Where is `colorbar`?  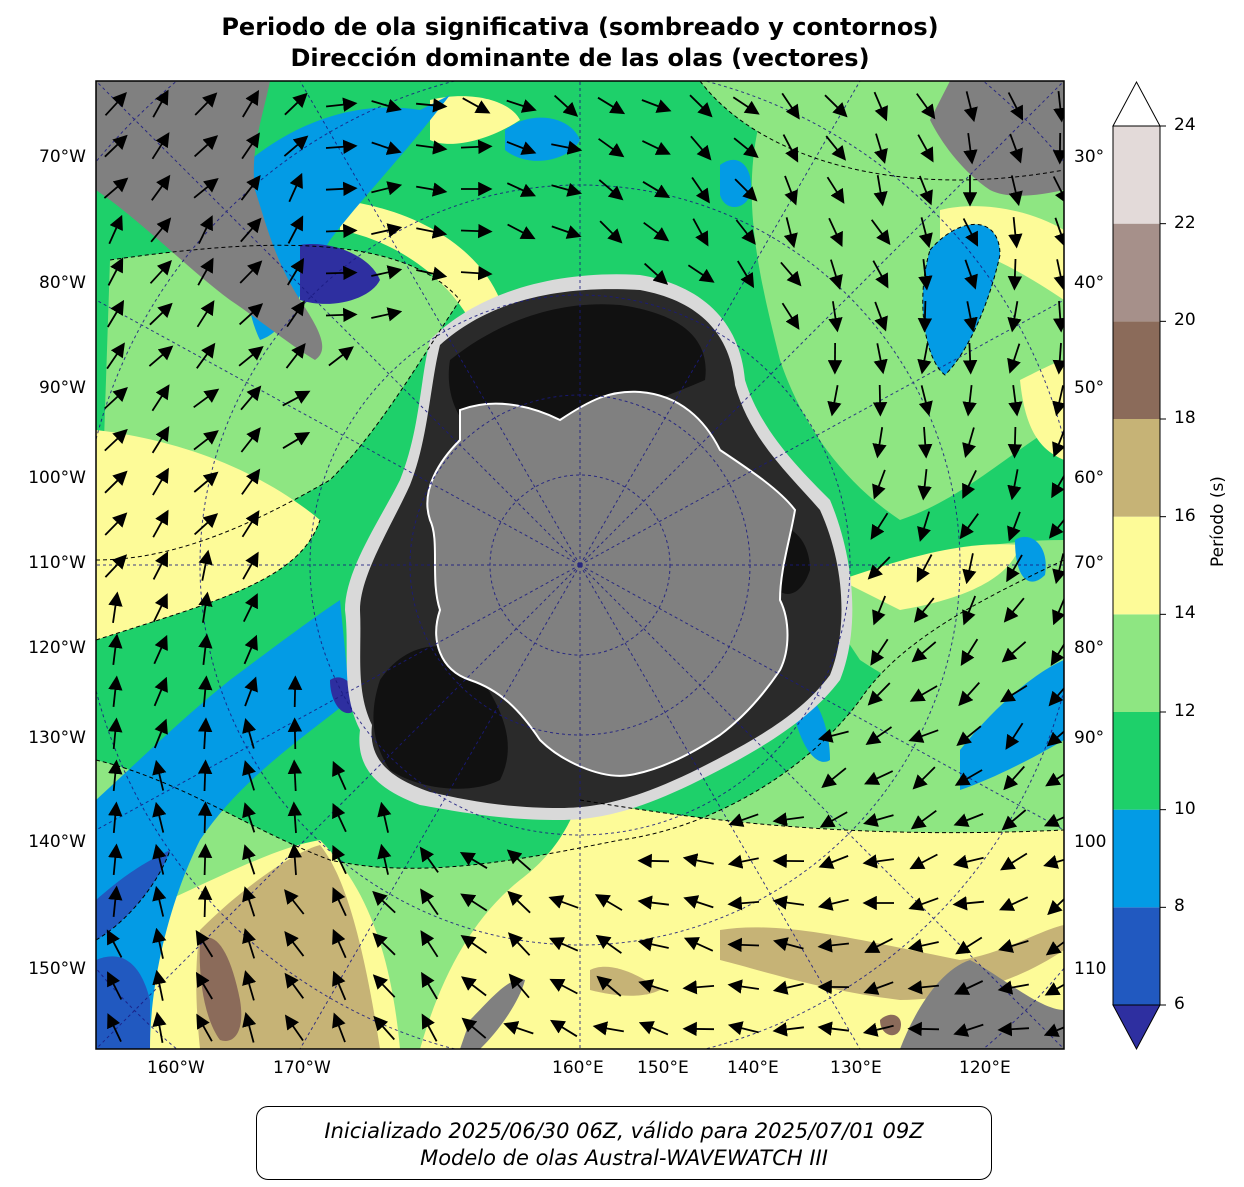
colorbar is located at coordinates (1139, 565).